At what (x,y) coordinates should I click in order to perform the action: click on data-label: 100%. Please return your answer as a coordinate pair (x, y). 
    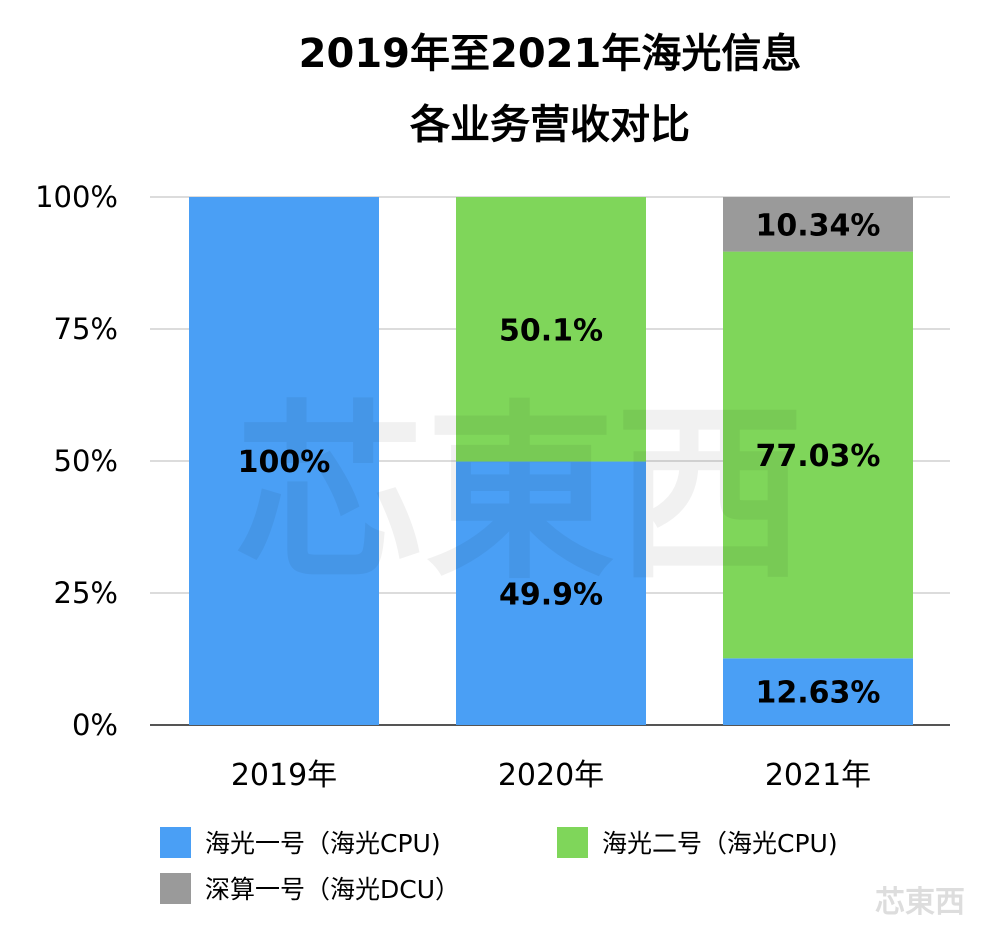
    Looking at the image, I should click on (284, 462).